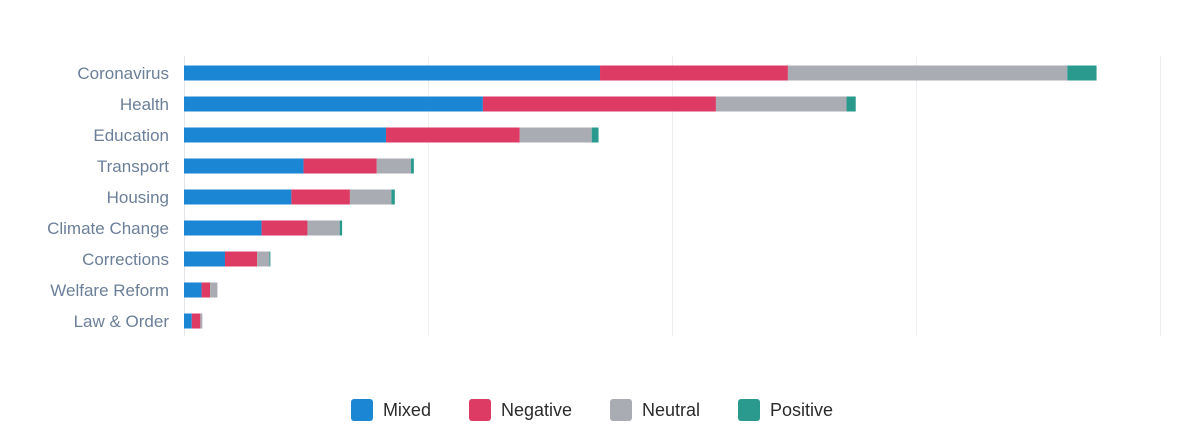 This screenshot has width=1184, height=434. What do you see at coordinates (133, 166) in the screenshot?
I see `category-label: Transport` at bounding box center [133, 166].